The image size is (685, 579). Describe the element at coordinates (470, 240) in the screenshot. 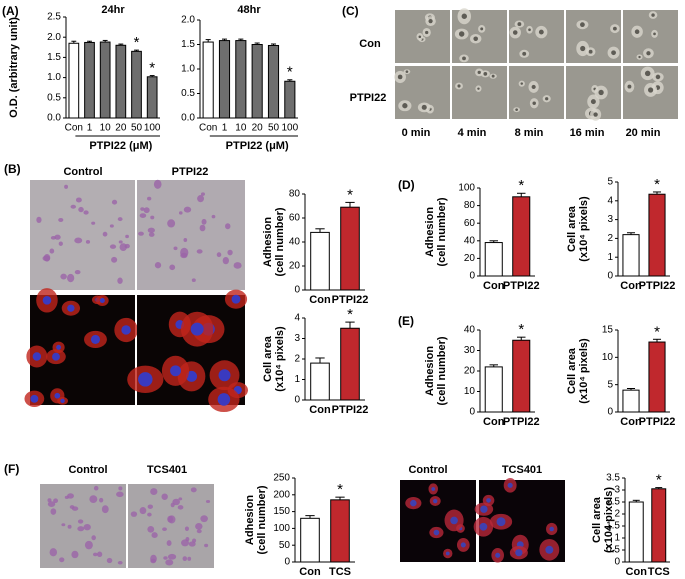

I see `y-tick-label: 40` at that location.